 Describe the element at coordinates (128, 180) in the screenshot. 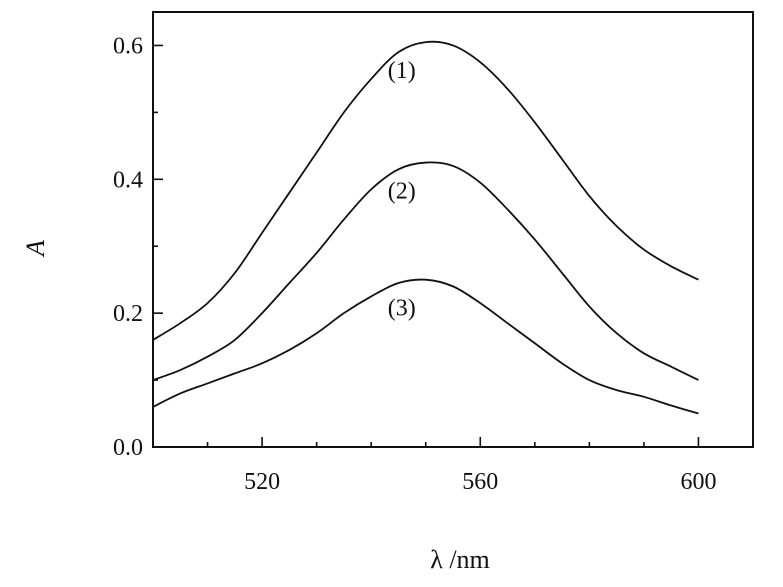

I see `y-tick-label: 0.4` at that location.